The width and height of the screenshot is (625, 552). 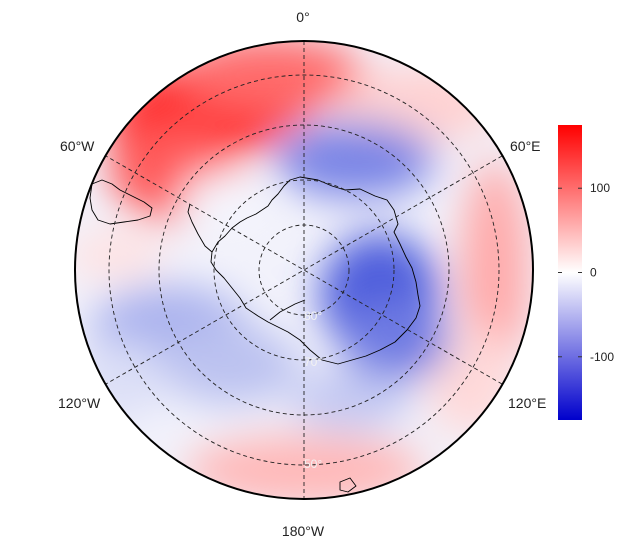 I want to click on lon-label-120e: 120°E, so click(x=527, y=403).